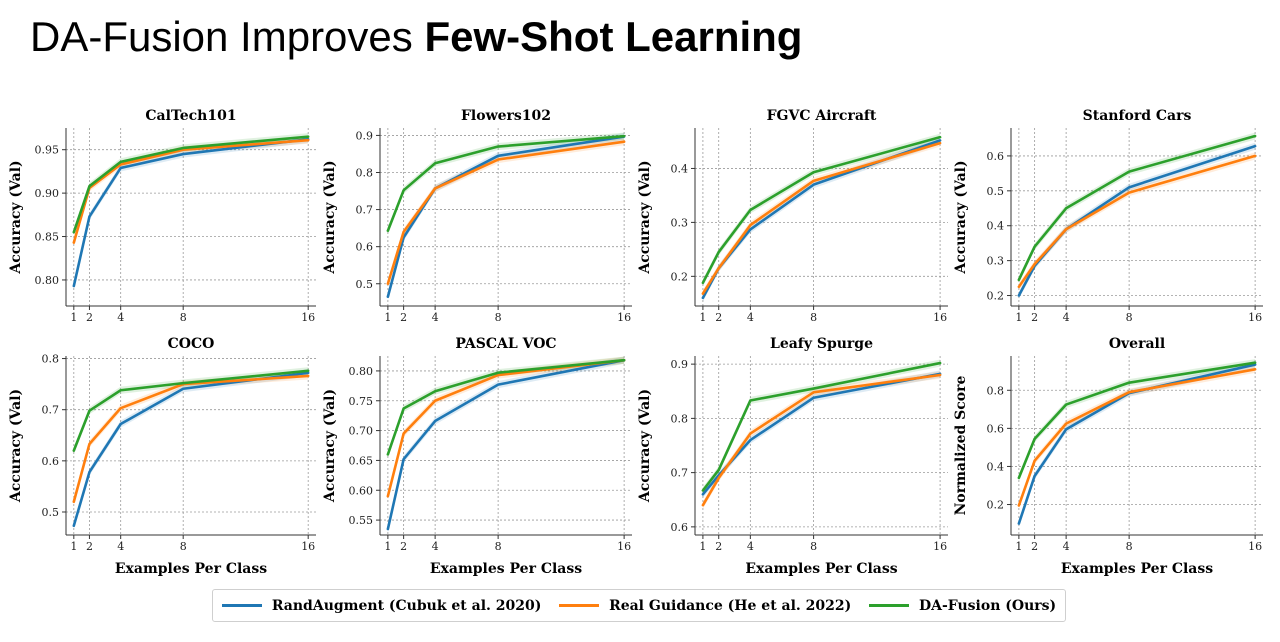  What do you see at coordinates (361, 431) in the screenshot?
I see `y-tick-label: 0.70` at bounding box center [361, 431].